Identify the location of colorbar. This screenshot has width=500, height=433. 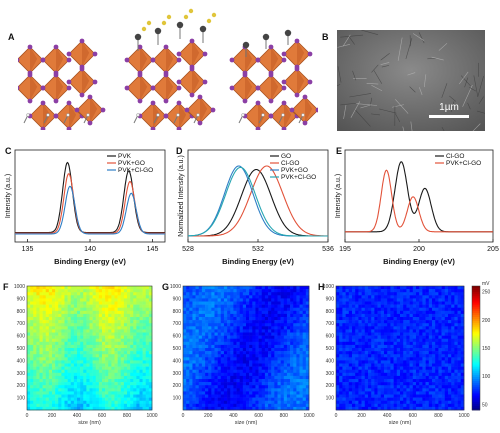
(476, 348).